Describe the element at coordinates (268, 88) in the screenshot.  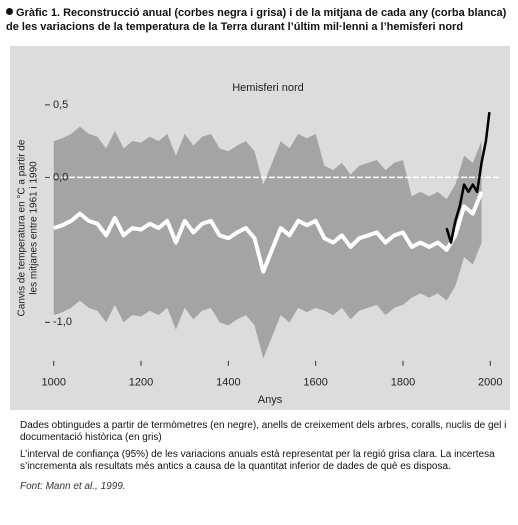
I see `panel-label: Hemisferi nord` at that location.